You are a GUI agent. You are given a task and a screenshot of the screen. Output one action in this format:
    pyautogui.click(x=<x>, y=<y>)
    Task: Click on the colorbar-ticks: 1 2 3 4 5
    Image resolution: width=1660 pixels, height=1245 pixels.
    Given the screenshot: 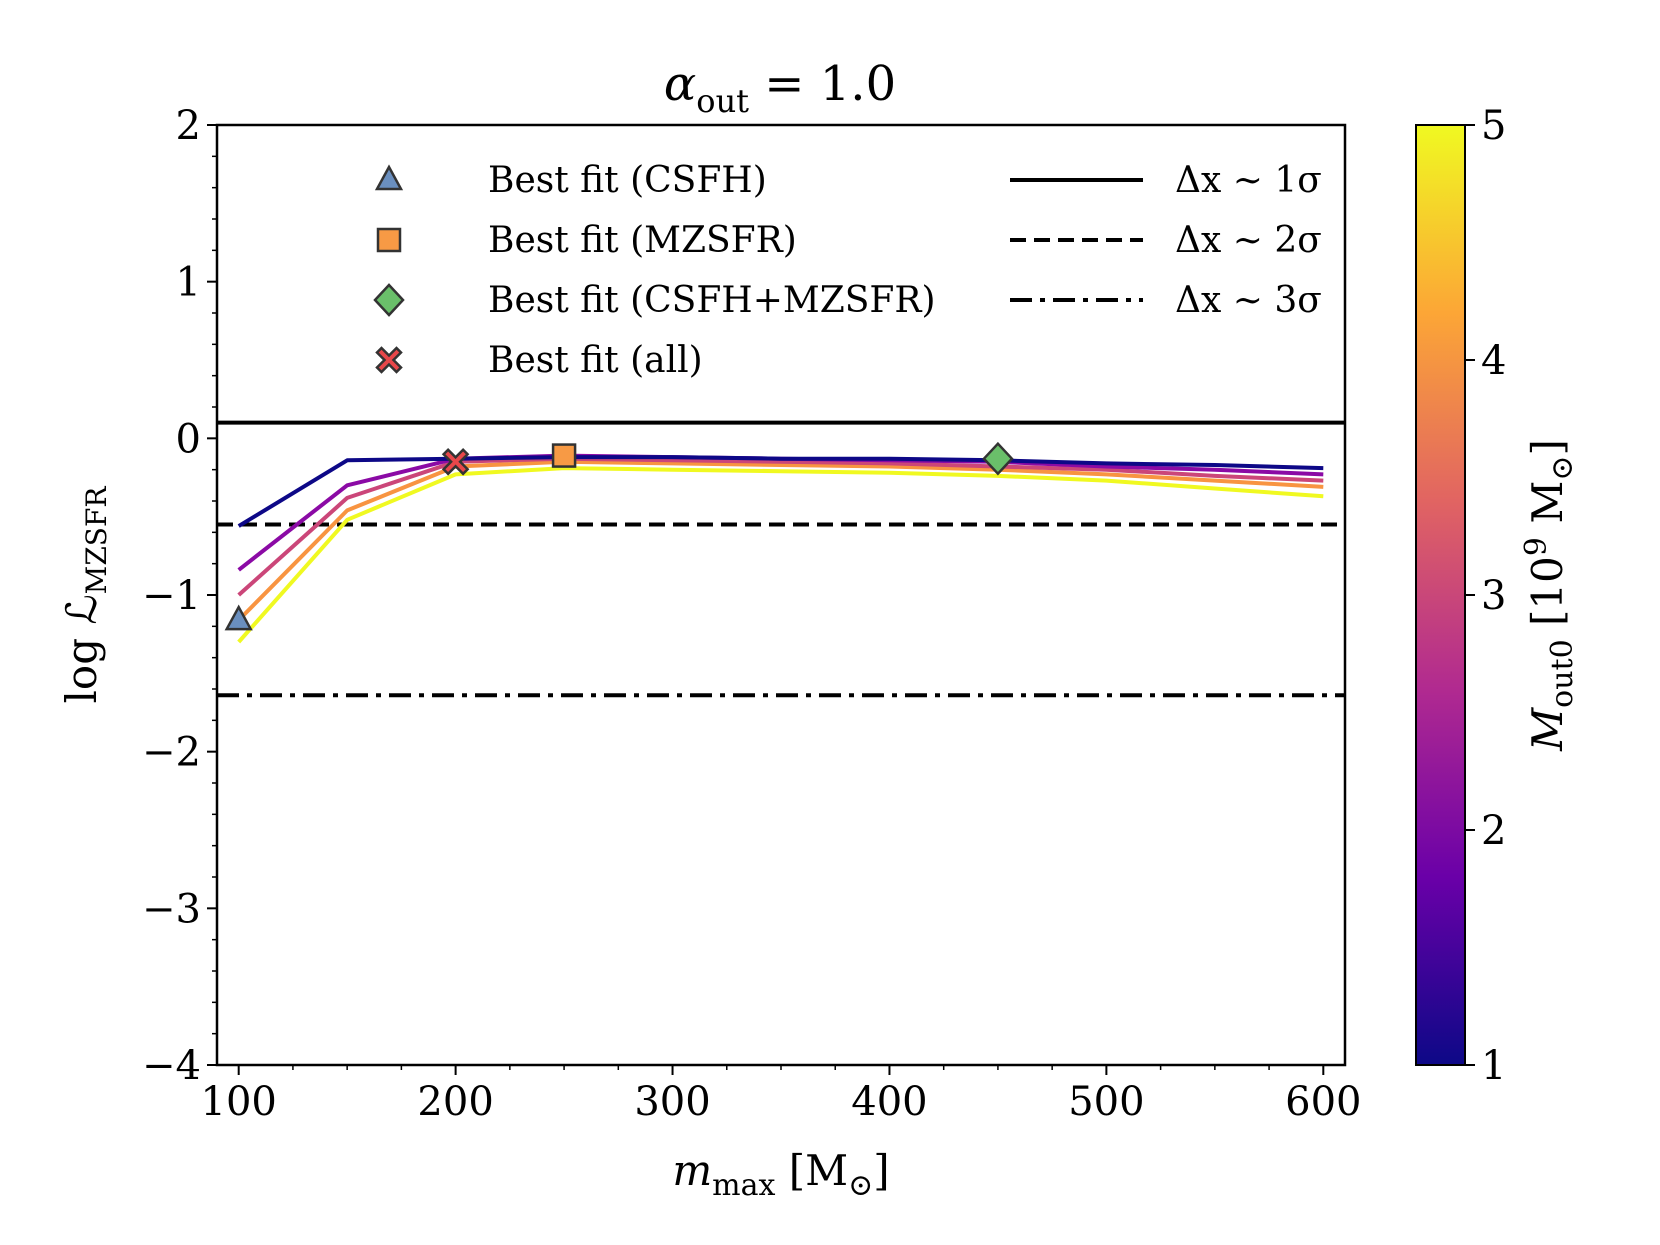 What is the action you would take?
    pyautogui.click(x=1485, y=596)
    